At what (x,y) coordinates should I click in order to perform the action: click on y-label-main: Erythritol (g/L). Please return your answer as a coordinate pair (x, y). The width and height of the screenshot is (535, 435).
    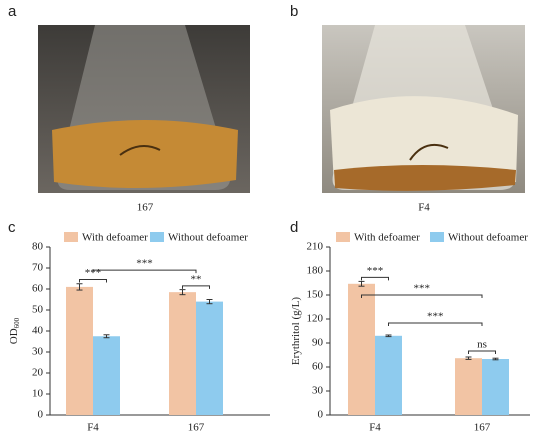
    Looking at the image, I should click on (296, 331).